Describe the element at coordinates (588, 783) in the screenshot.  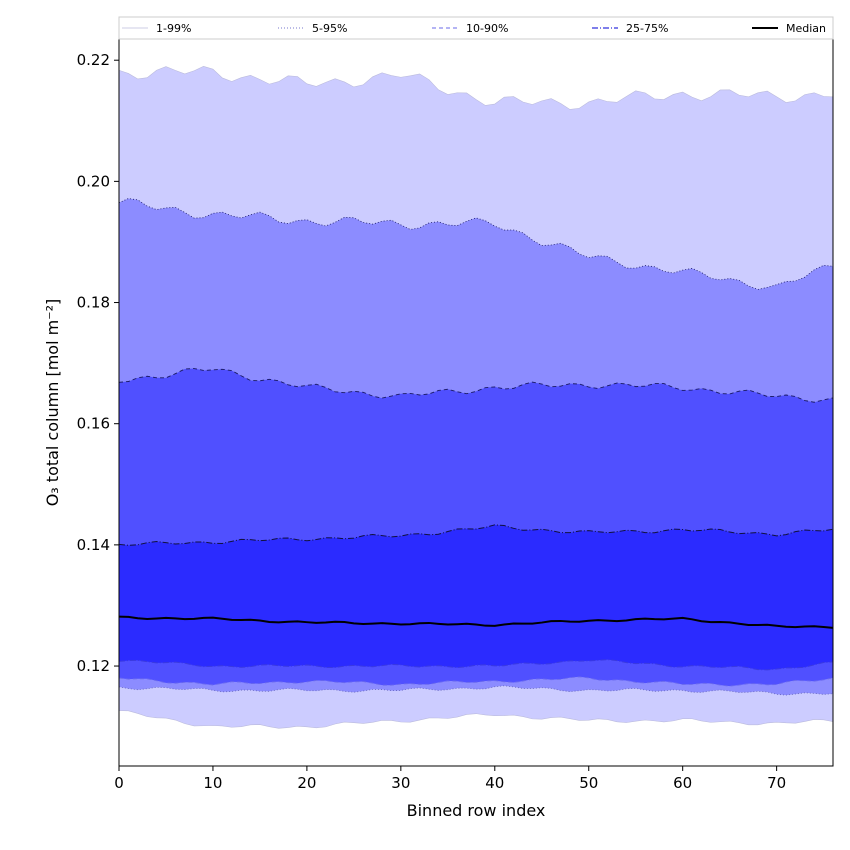
I see `x-tick-label: 50` at that location.